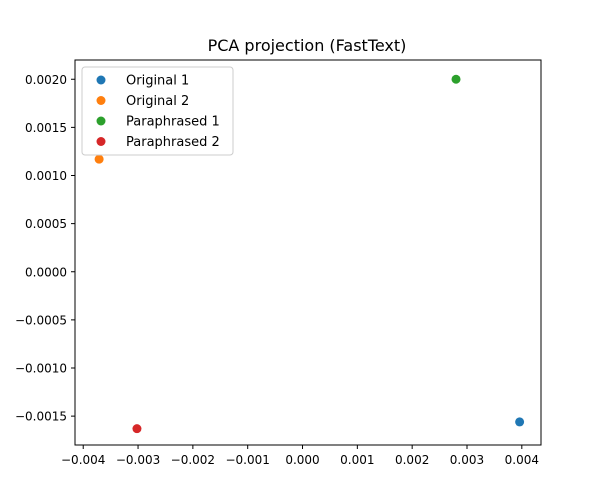 The image size is (600, 500). Describe the element at coordinates (302, 460) in the screenshot. I see `x-tick-label: 0.000` at that location.